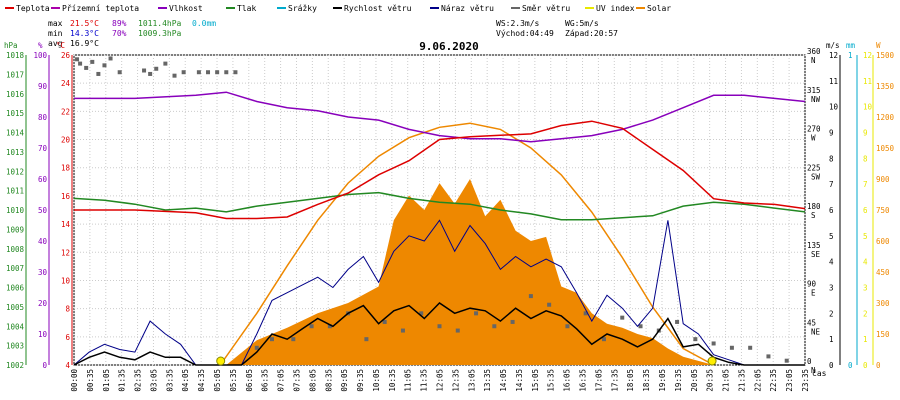 The height and width of the screenshot is (400, 900). I want to click on wind-speed-axis-title: m/s, so click(833, 45).